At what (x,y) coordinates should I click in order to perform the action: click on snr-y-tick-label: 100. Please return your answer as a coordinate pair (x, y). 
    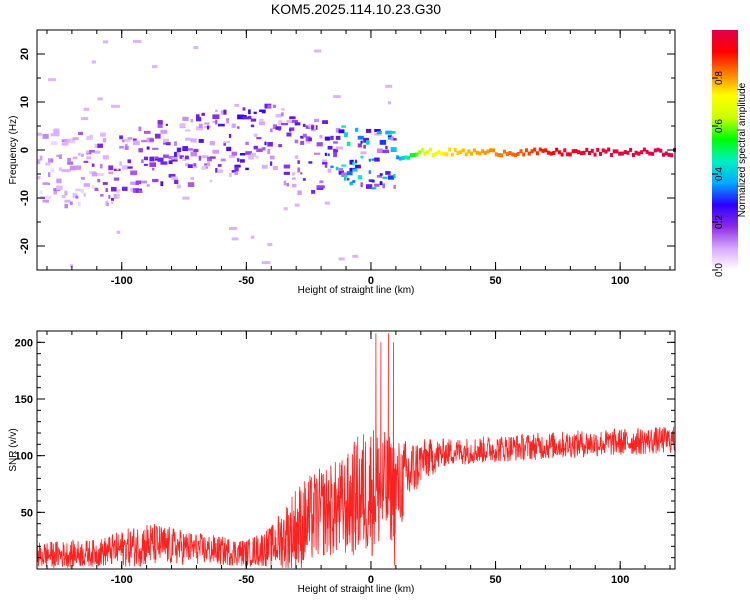
    Looking at the image, I should click on (24, 457).